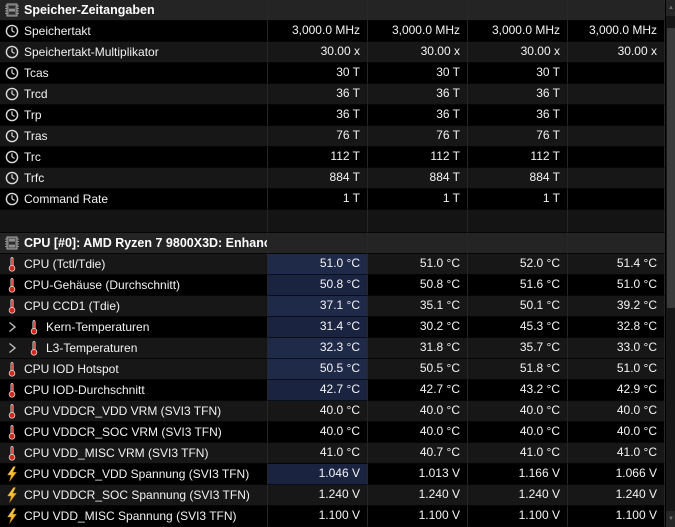 The height and width of the screenshot is (527, 675). I want to click on average-value: 1.100 V, so click(616, 516).